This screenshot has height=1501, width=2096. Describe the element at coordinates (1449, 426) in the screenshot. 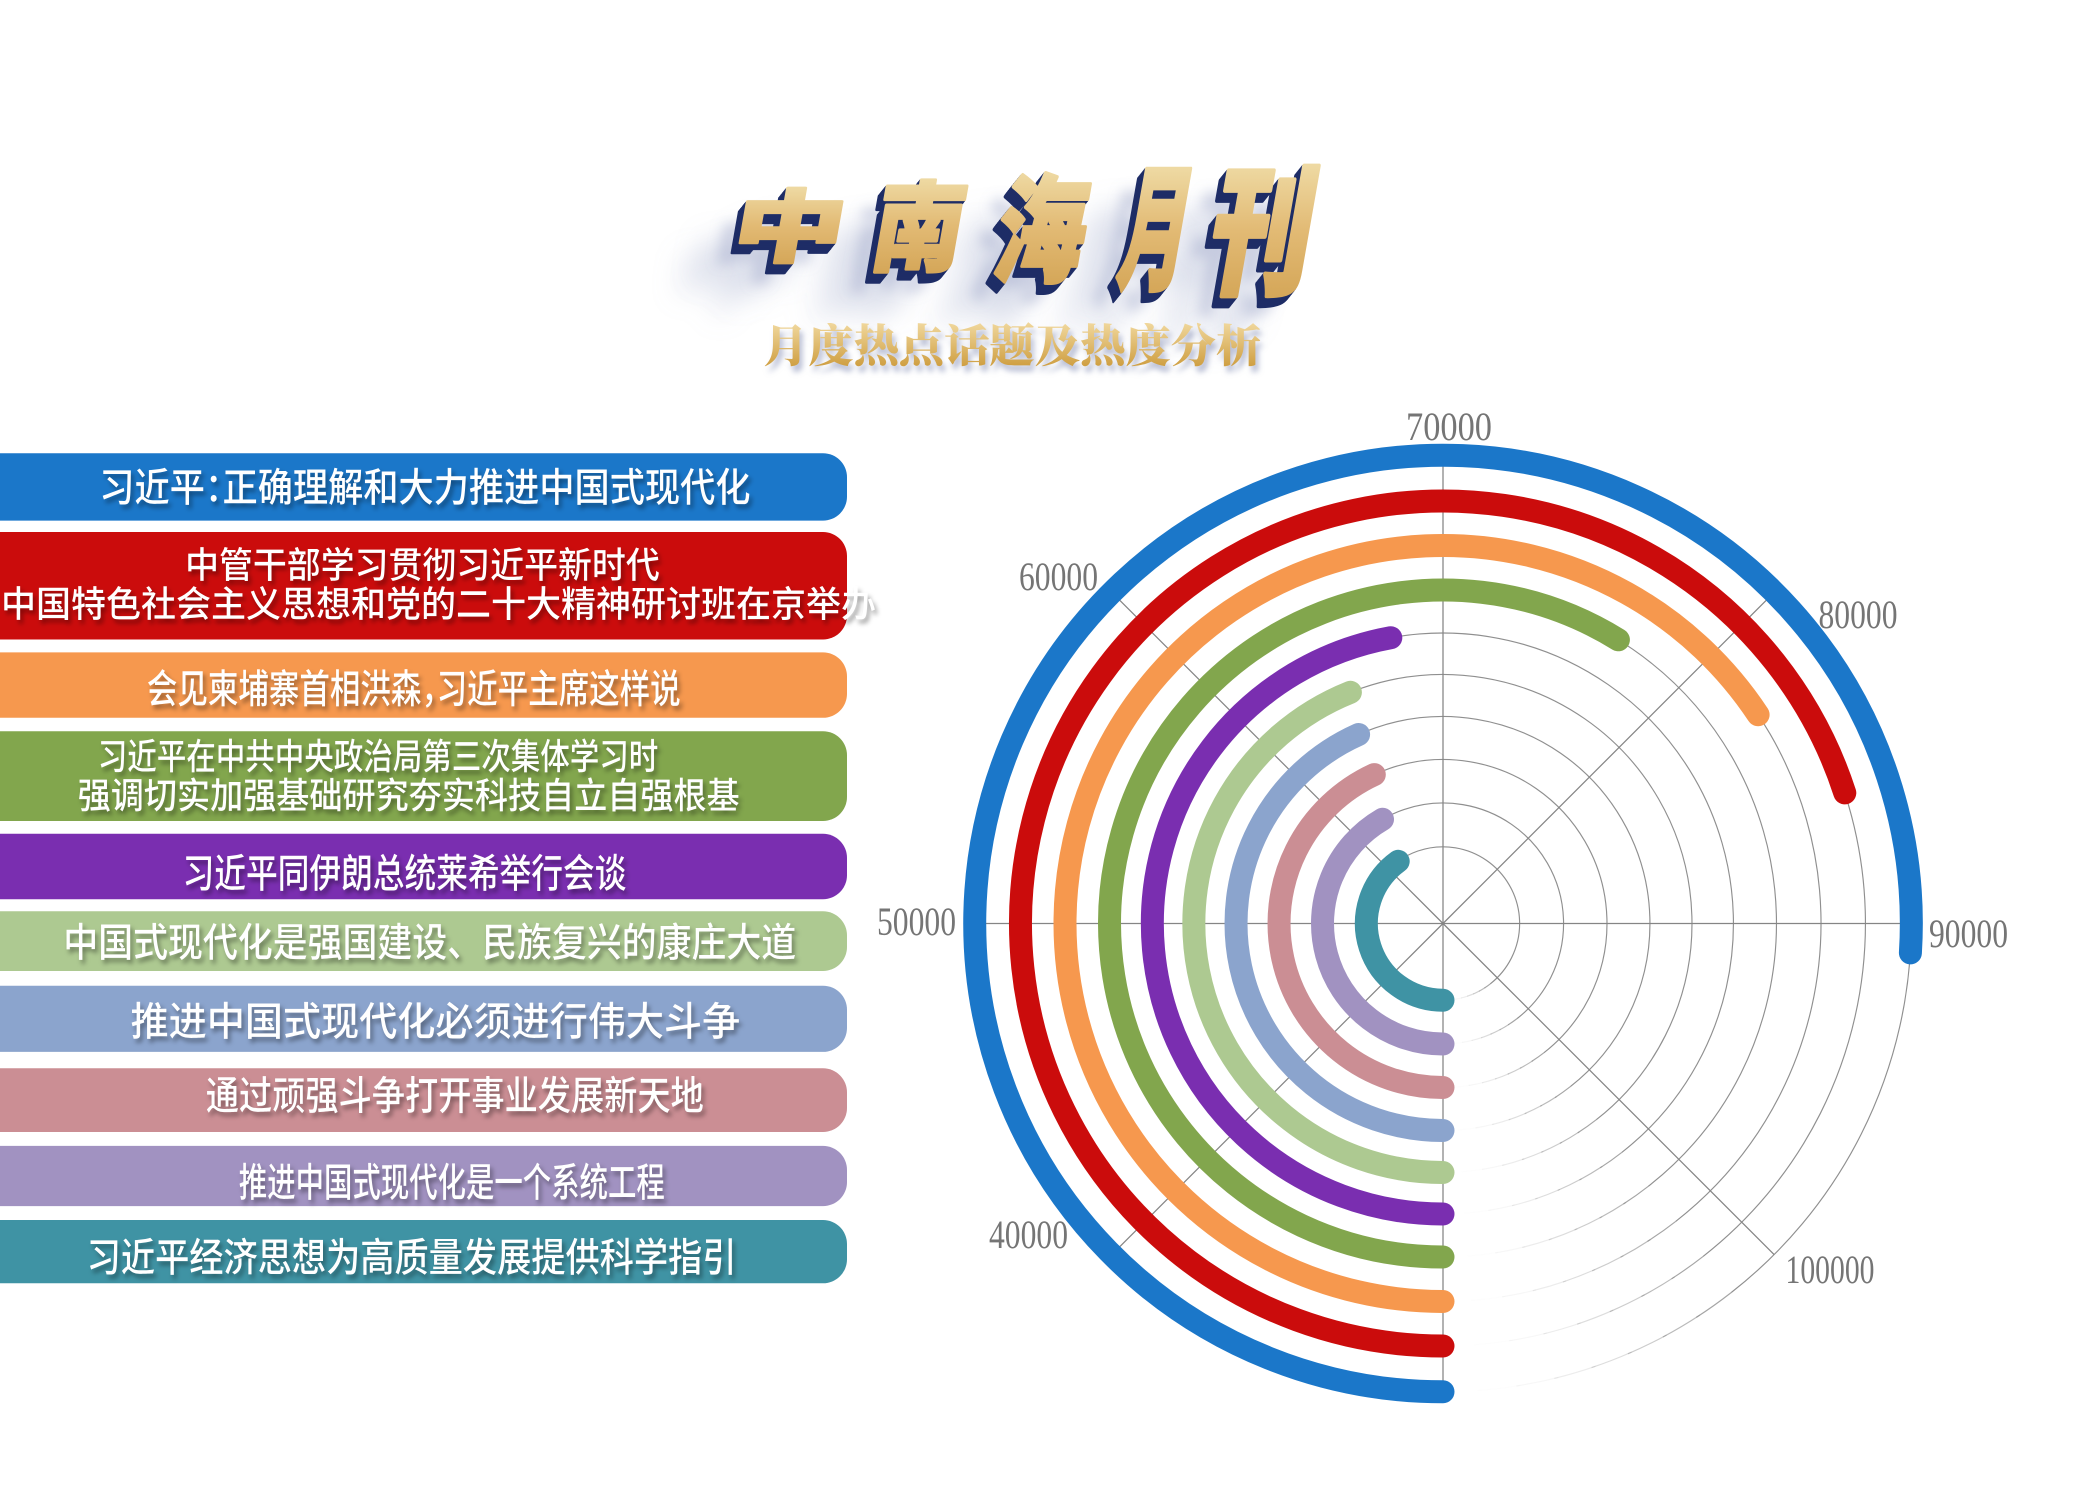

I see `svg-text: 70000` at that location.